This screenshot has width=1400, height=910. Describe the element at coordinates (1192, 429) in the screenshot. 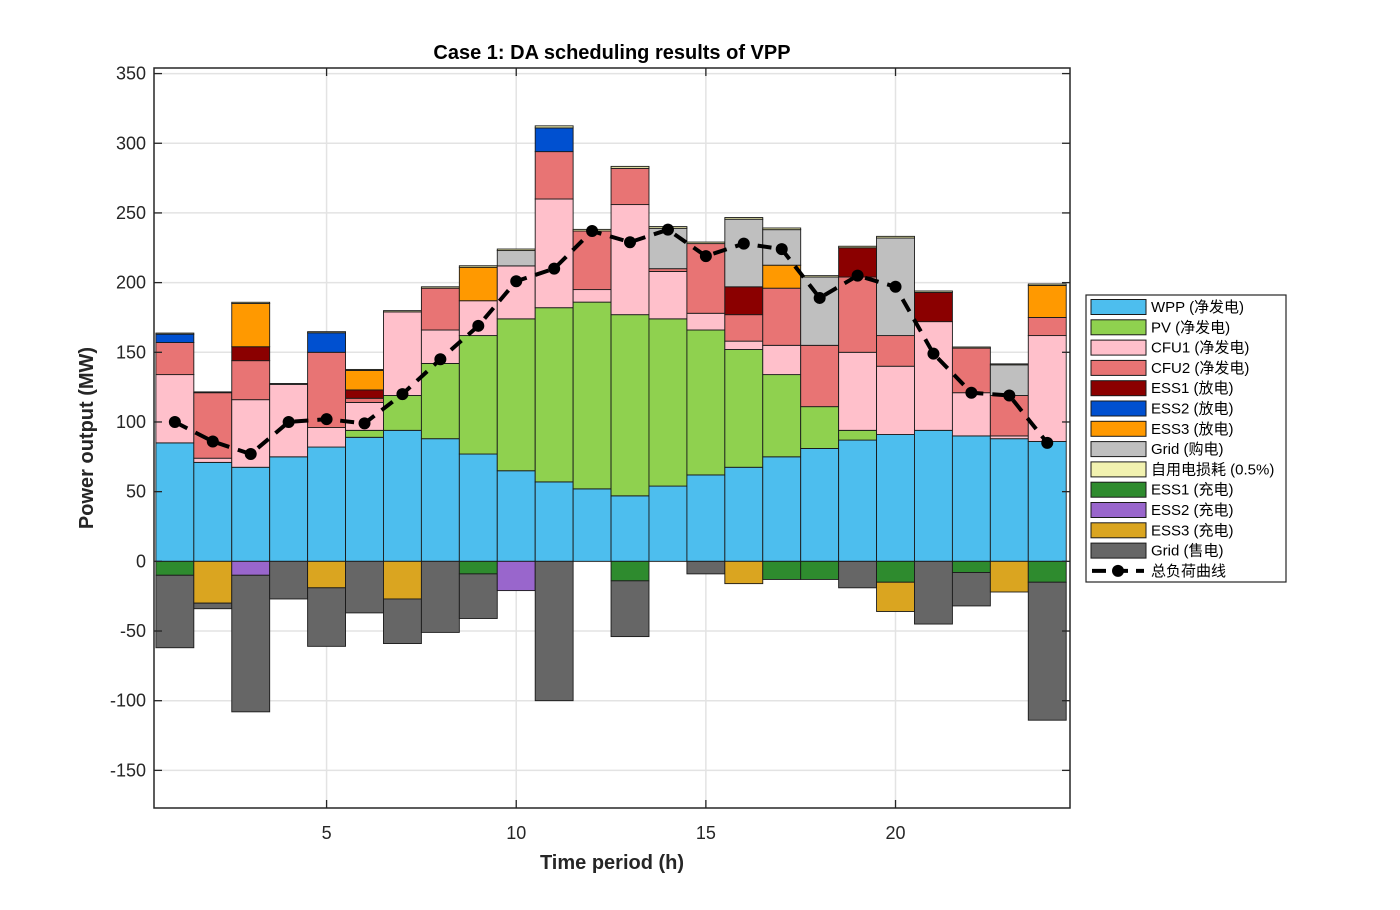

I see `legend-label: ESS3 (放电)` at that location.